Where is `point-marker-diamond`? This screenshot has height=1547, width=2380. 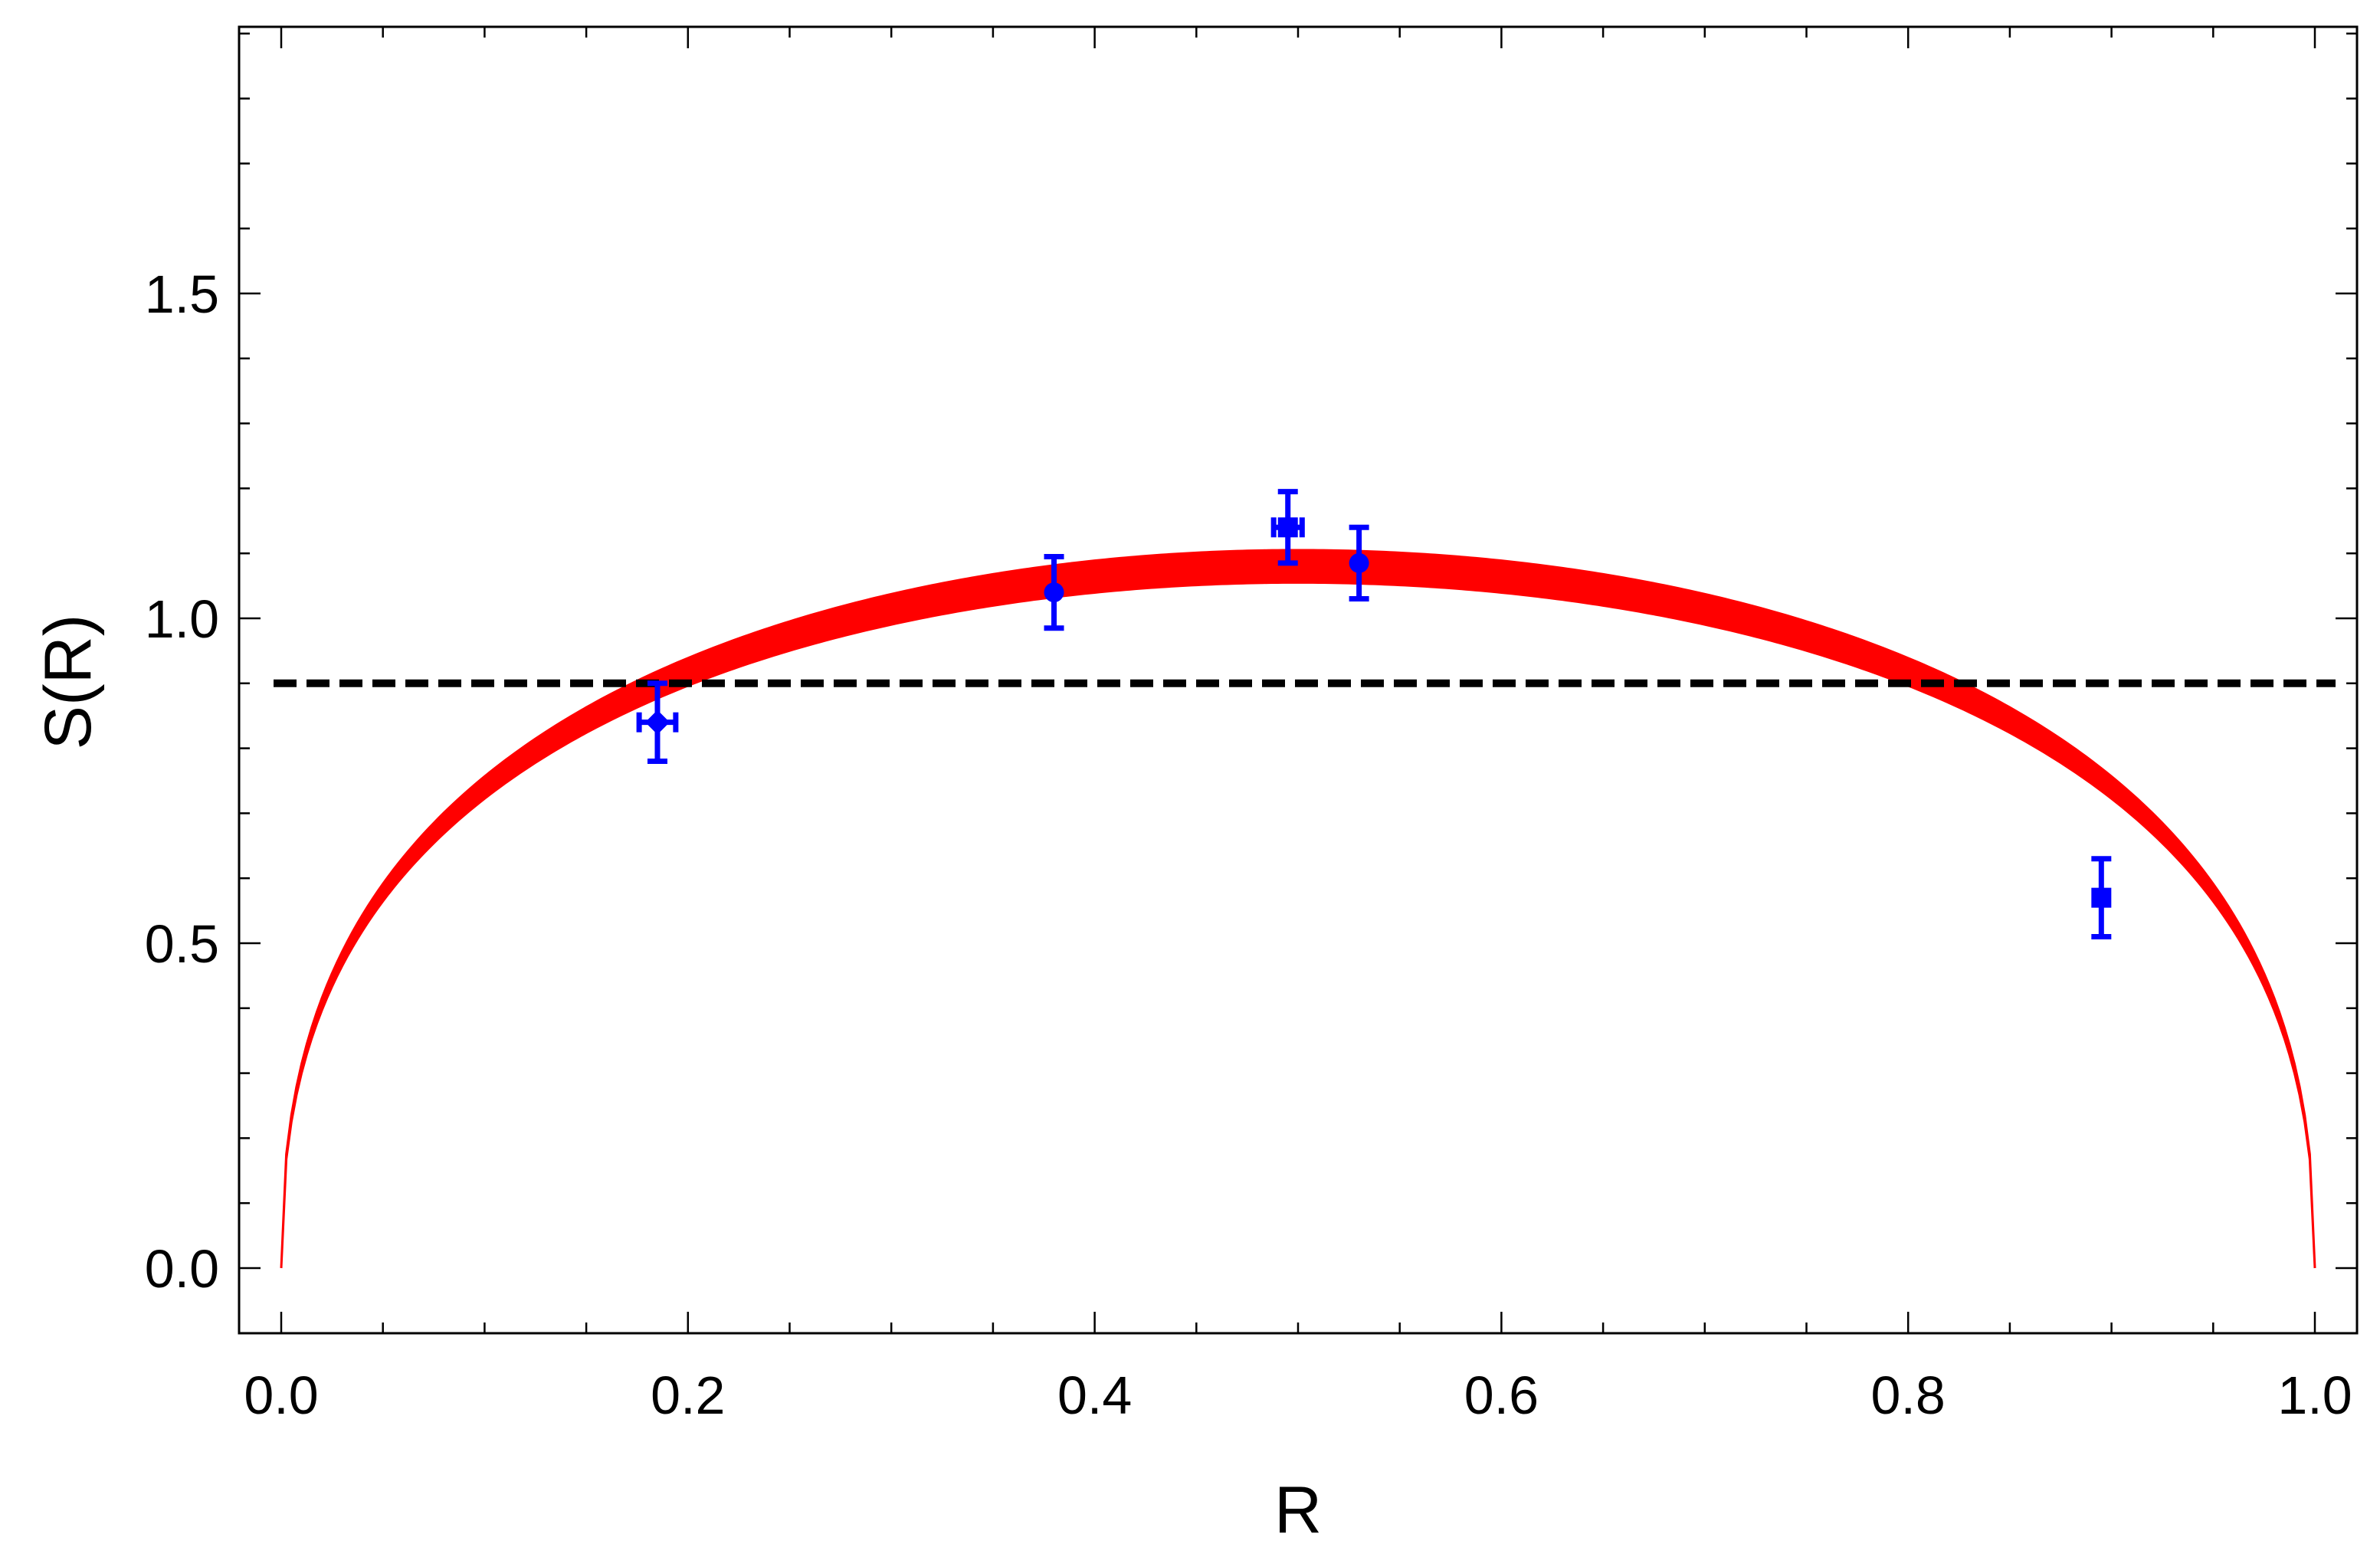 point-marker-diamond is located at coordinates (657, 722).